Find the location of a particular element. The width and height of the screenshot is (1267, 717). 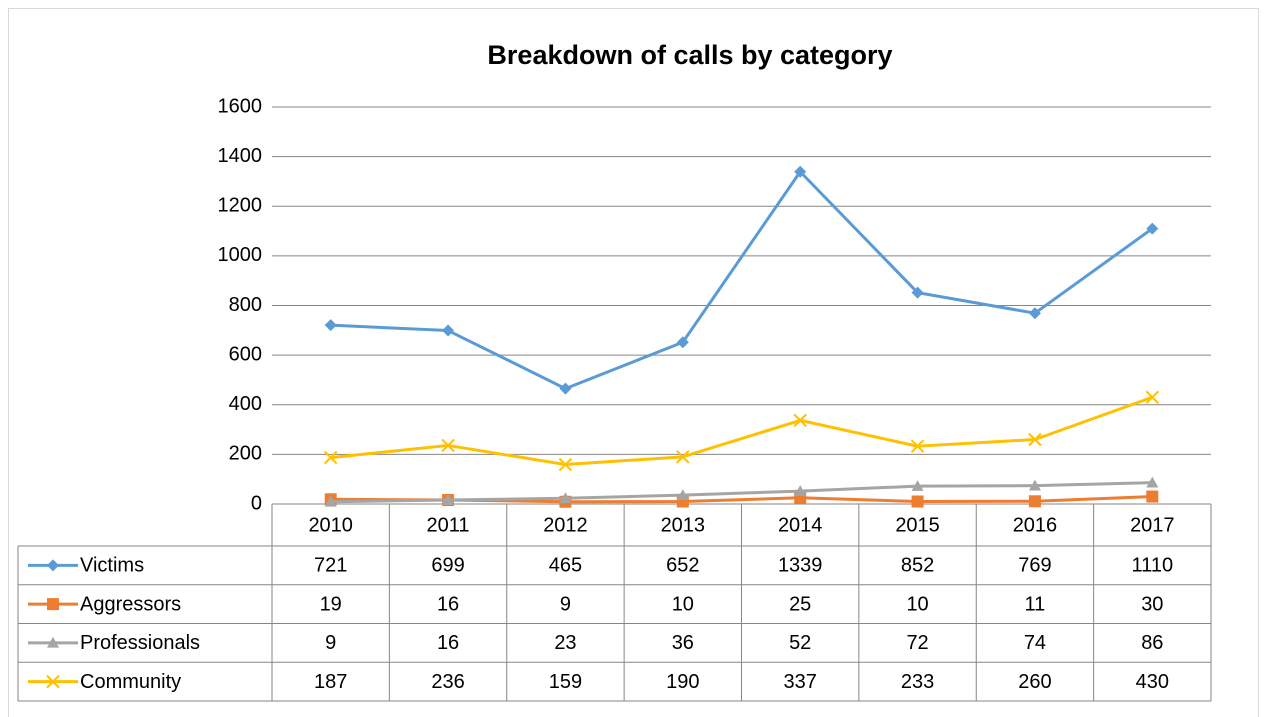

x-tick-label: 2013 is located at coordinates (683, 525).